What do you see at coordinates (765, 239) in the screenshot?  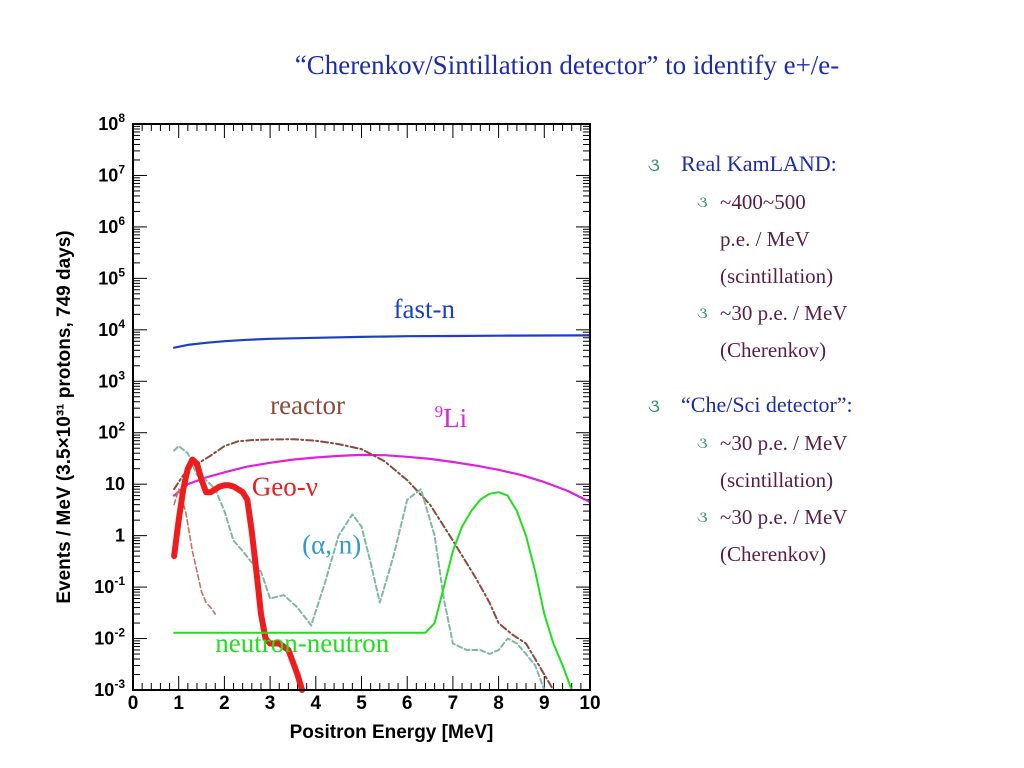 I see `sub-bullet-line: p.e. / MeV` at bounding box center [765, 239].